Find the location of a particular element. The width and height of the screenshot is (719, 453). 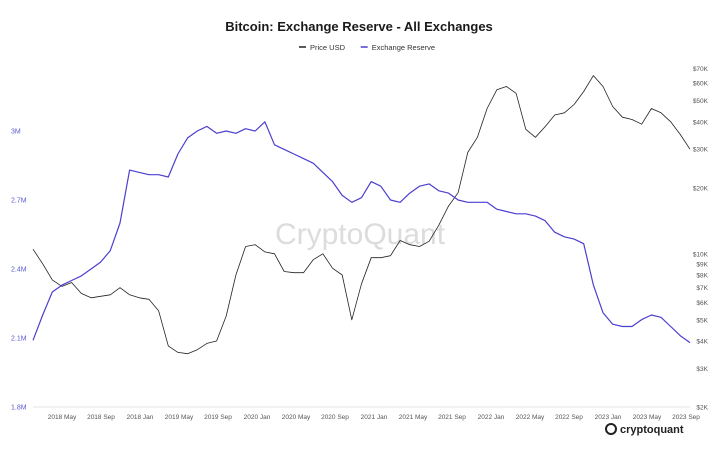

x-tick-label: 2020 Jan is located at coordinates (257, 417).